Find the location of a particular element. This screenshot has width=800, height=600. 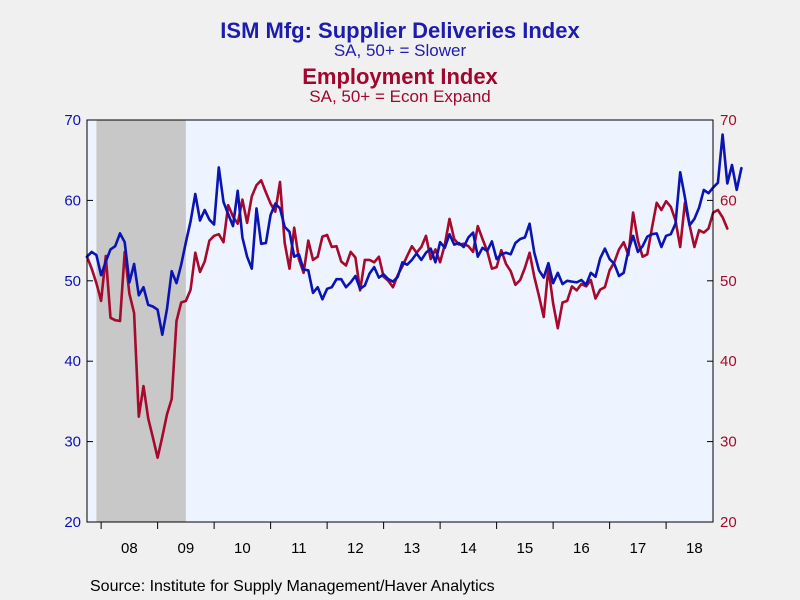

x-tick-label: 14 is located at coordinates (468, 548).